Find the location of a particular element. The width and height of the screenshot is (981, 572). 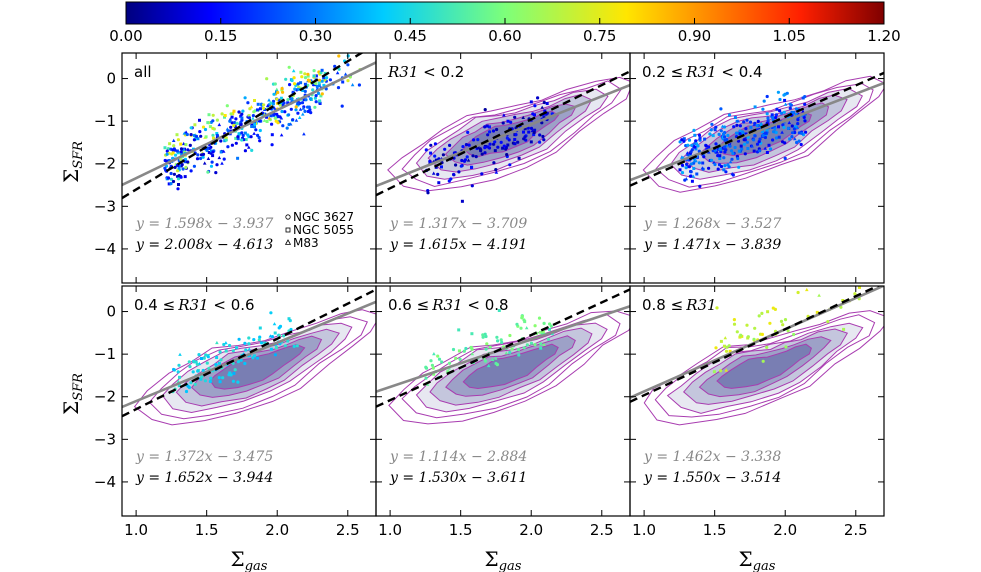

x-tick-label: 1.0 is located at coordinates (644, 530).